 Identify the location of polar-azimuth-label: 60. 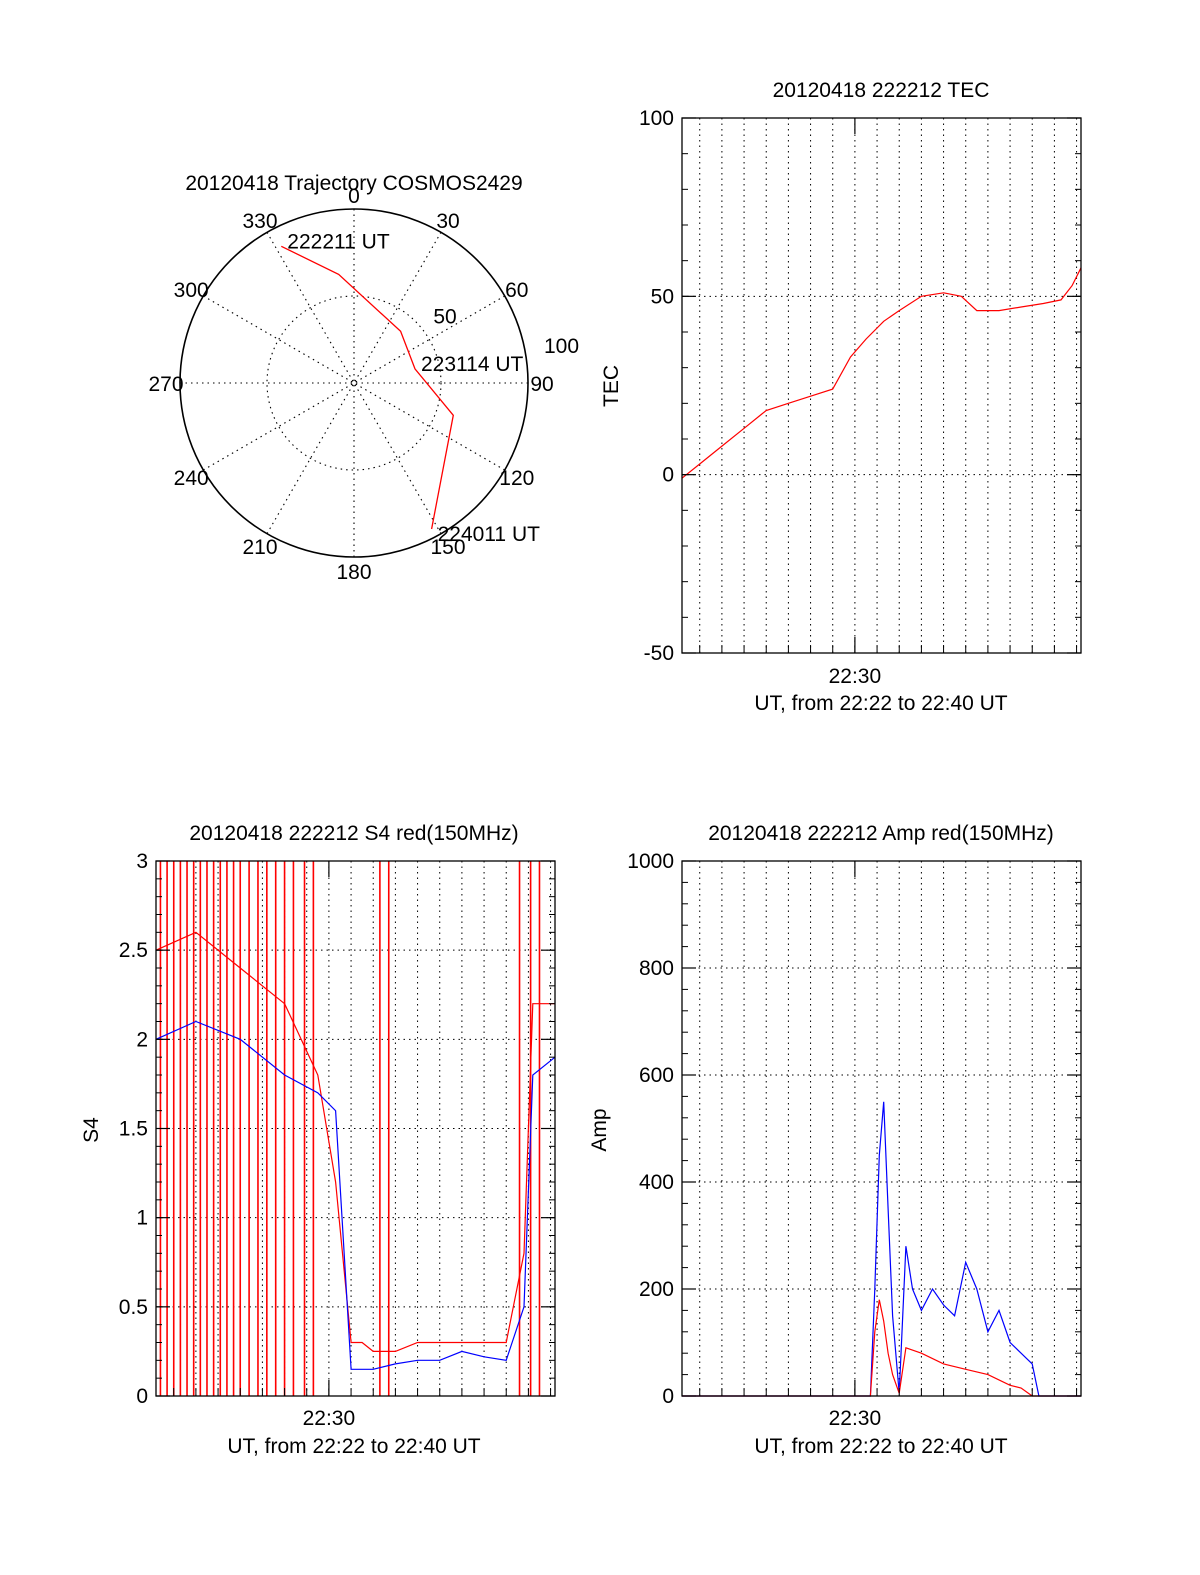
(516, 290).